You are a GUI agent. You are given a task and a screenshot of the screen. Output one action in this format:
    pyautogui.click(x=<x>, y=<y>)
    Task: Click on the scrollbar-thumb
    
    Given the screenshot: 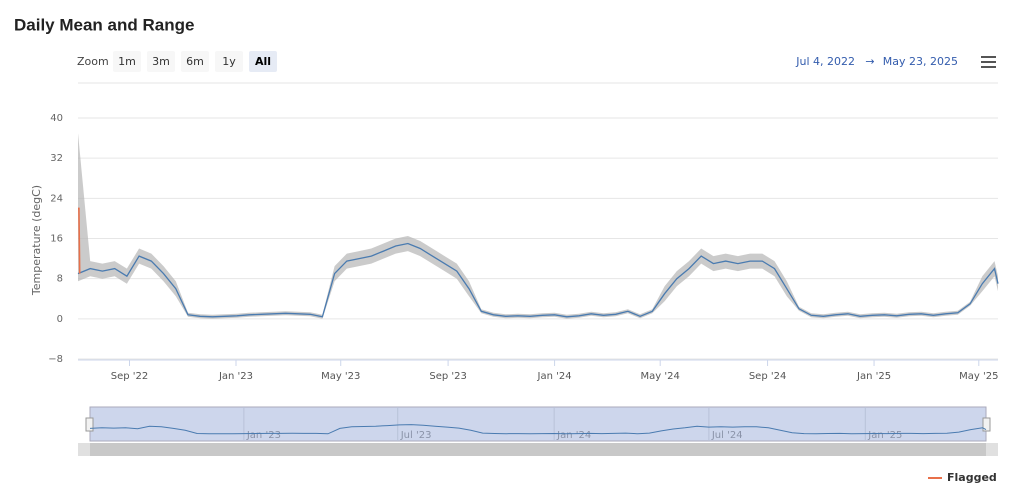 What is the action you would take?
    pyautogui.click(x=538, y=449)
    